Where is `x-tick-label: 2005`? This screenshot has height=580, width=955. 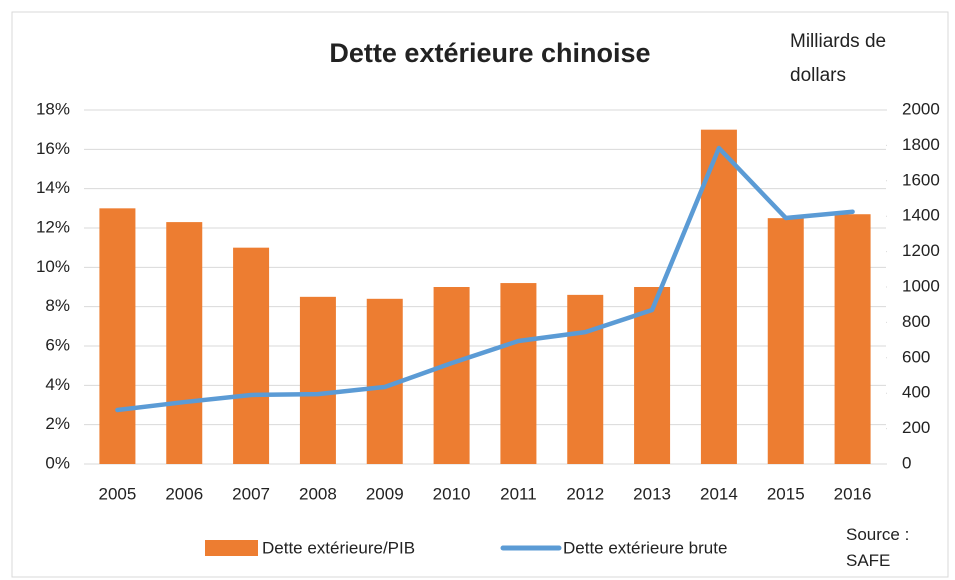
x-tick-label: 2005 is located at coordinates (118, 493).